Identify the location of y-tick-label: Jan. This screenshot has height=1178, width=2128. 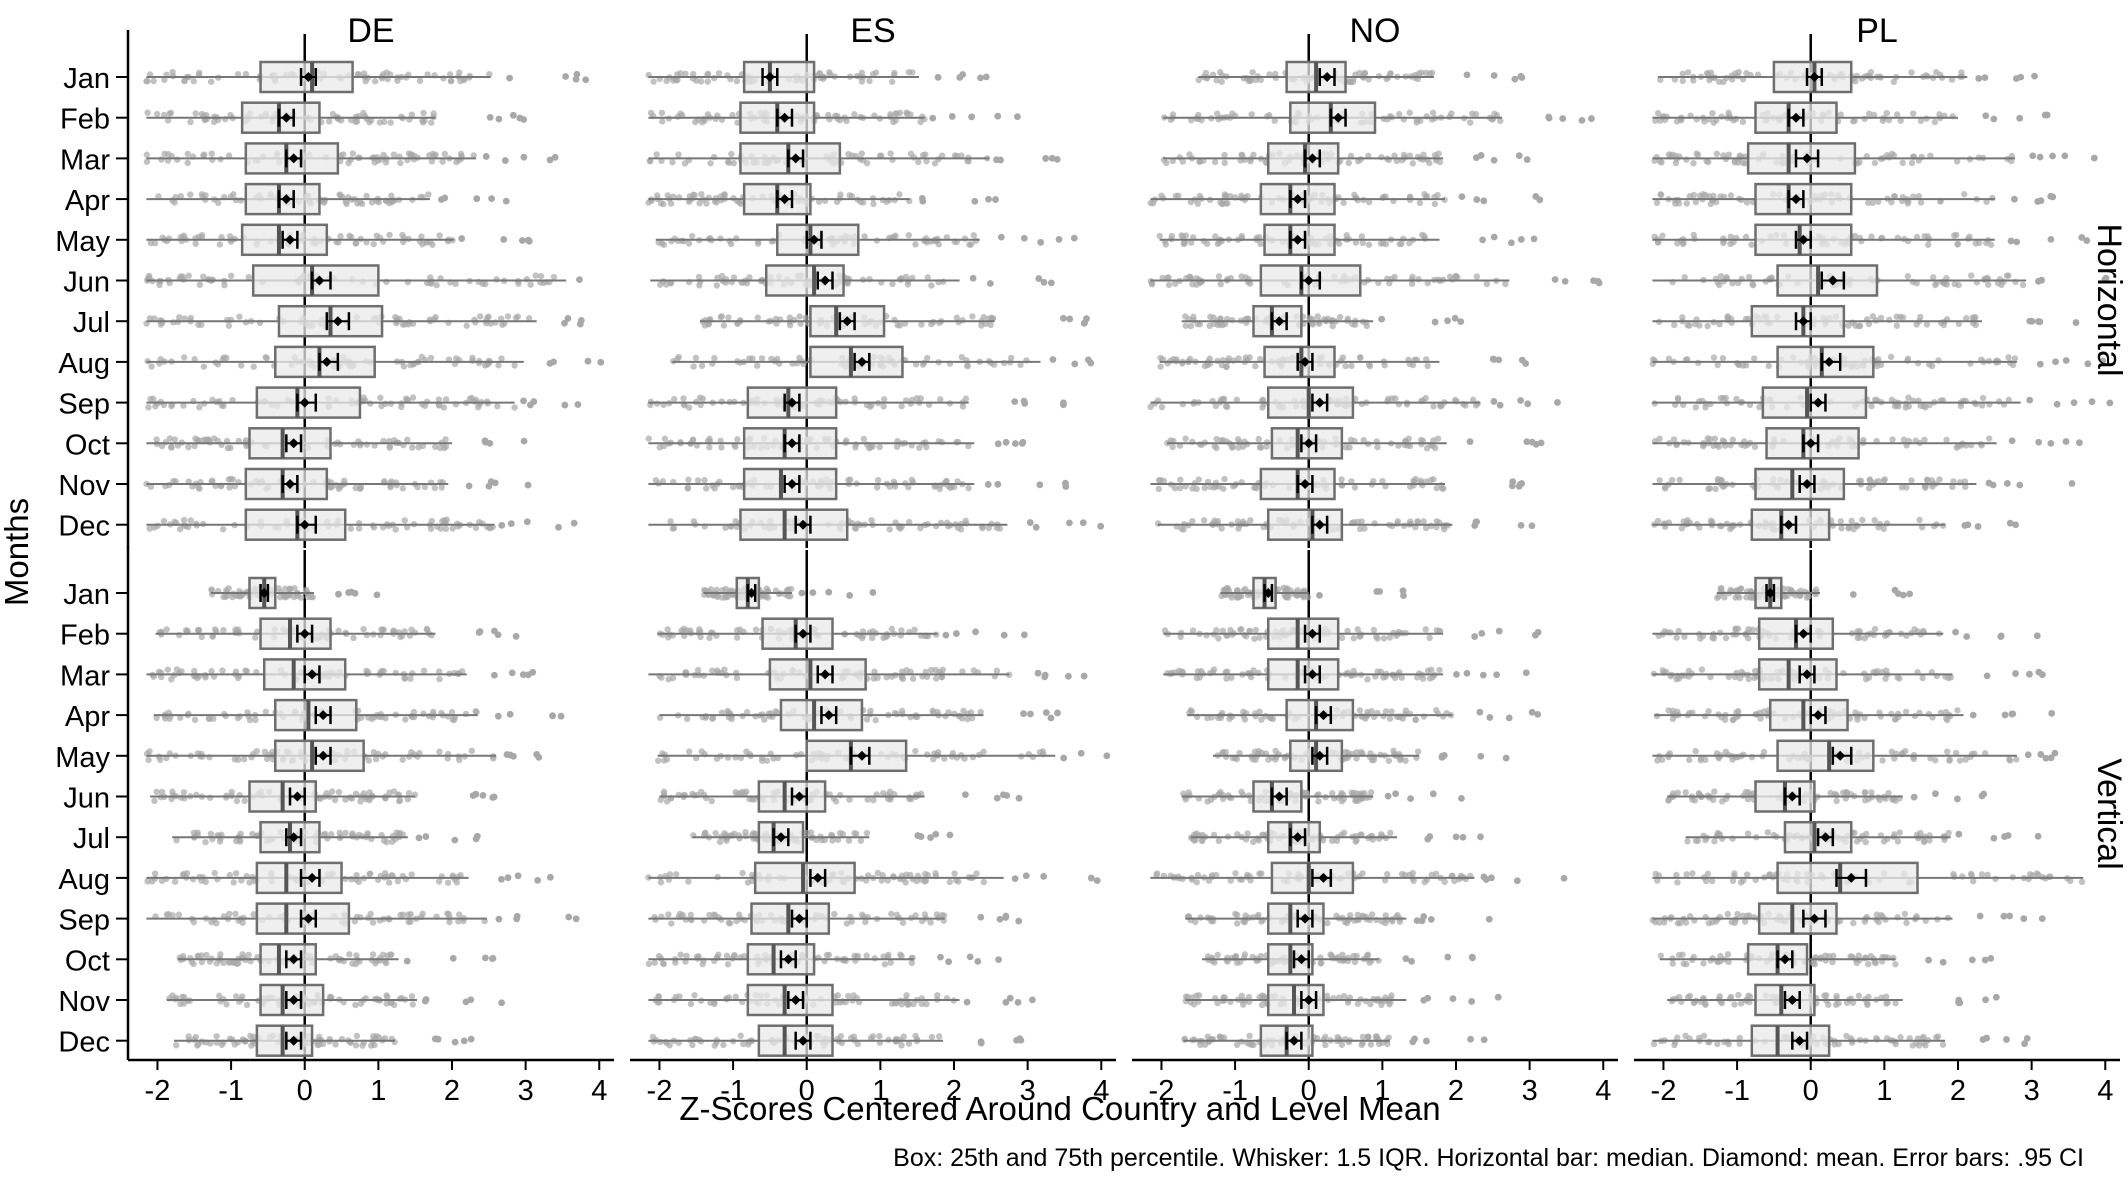
(86, 595).